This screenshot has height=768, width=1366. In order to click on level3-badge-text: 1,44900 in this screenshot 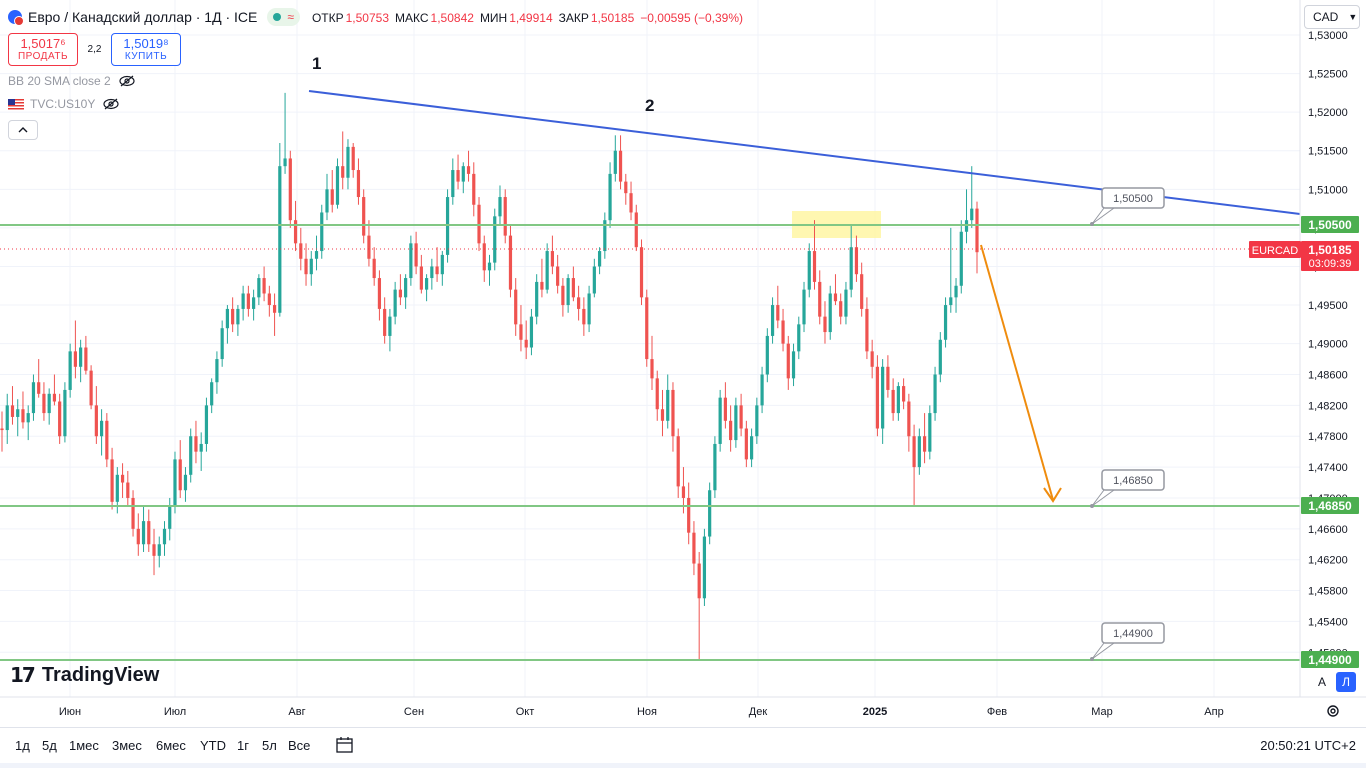, I will do `click(1330, 660)`.